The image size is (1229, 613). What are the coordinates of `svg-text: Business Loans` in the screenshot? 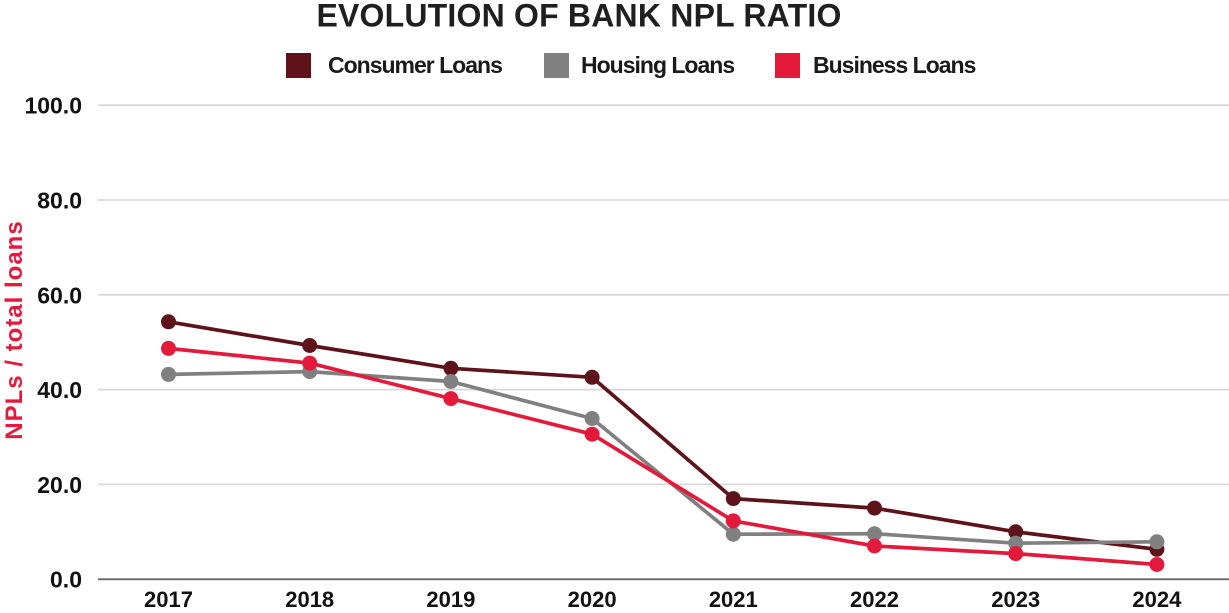 It's located at (894, 65).